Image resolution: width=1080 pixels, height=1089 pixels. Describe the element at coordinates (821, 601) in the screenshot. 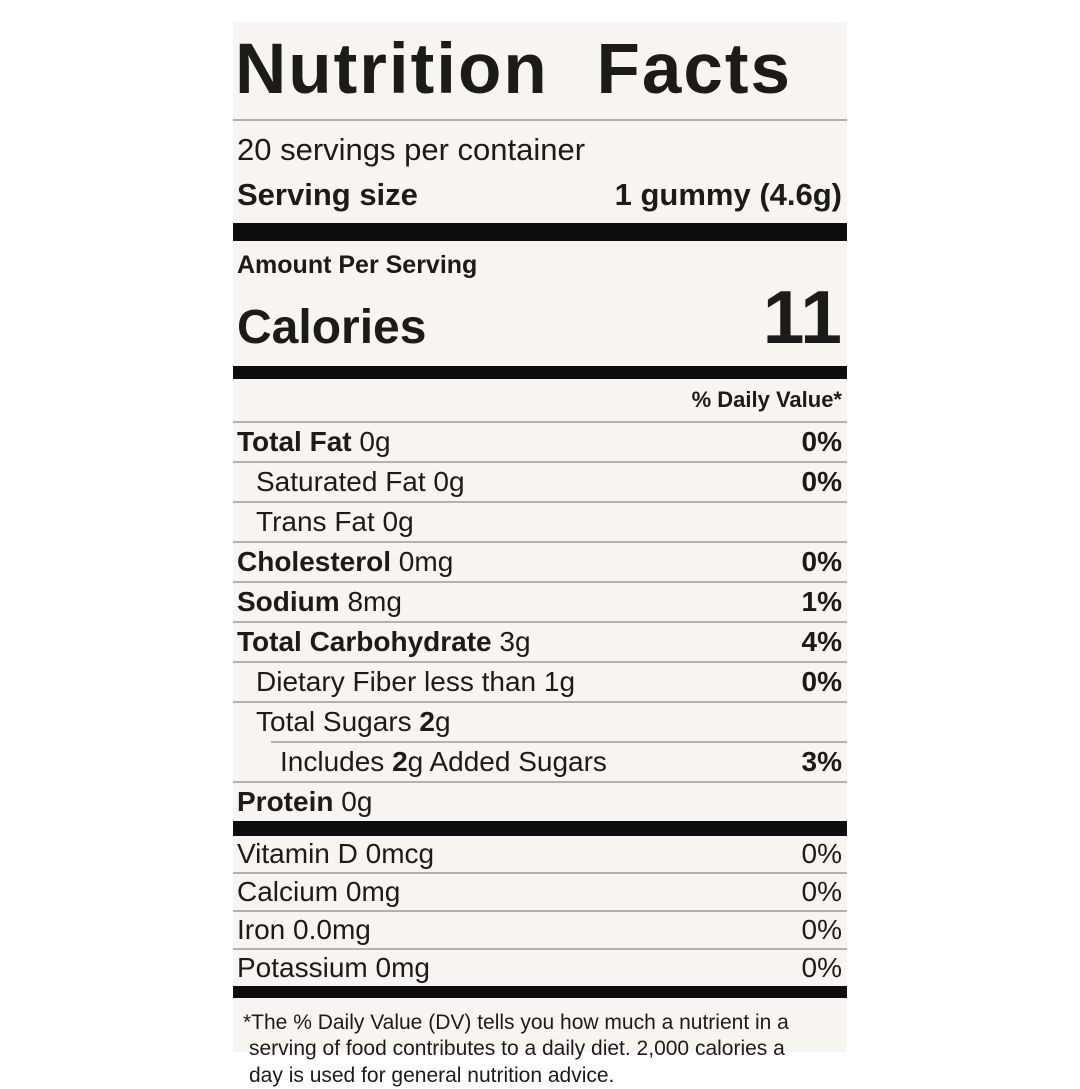

I see `daily-value: 1%` at that location.